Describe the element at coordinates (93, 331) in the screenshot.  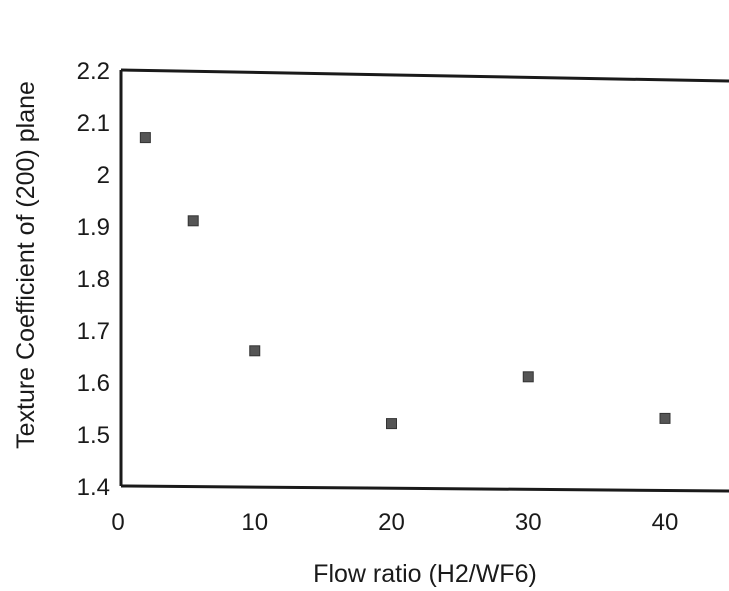
I see `y-tick-label: 1.7` at that location.